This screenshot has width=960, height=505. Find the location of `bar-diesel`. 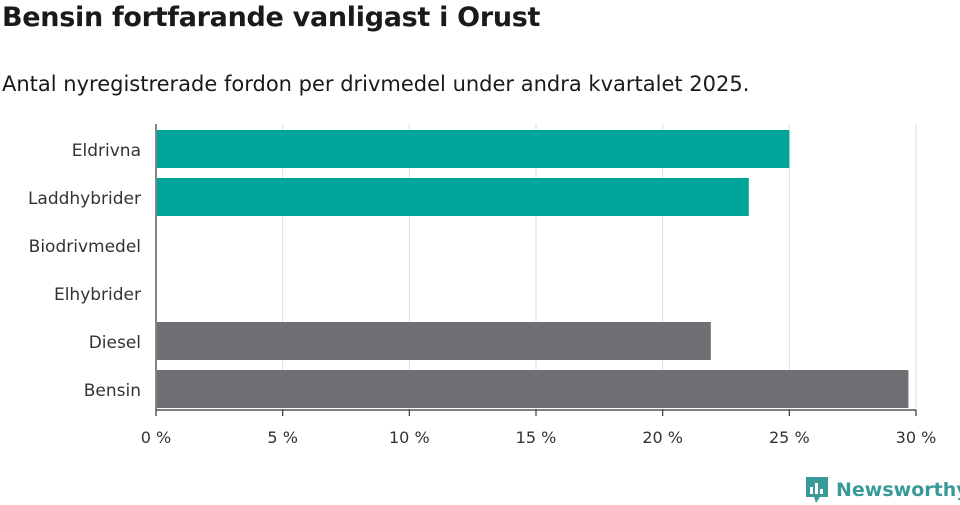

bar-diesel is located at coordinates (434, 341).